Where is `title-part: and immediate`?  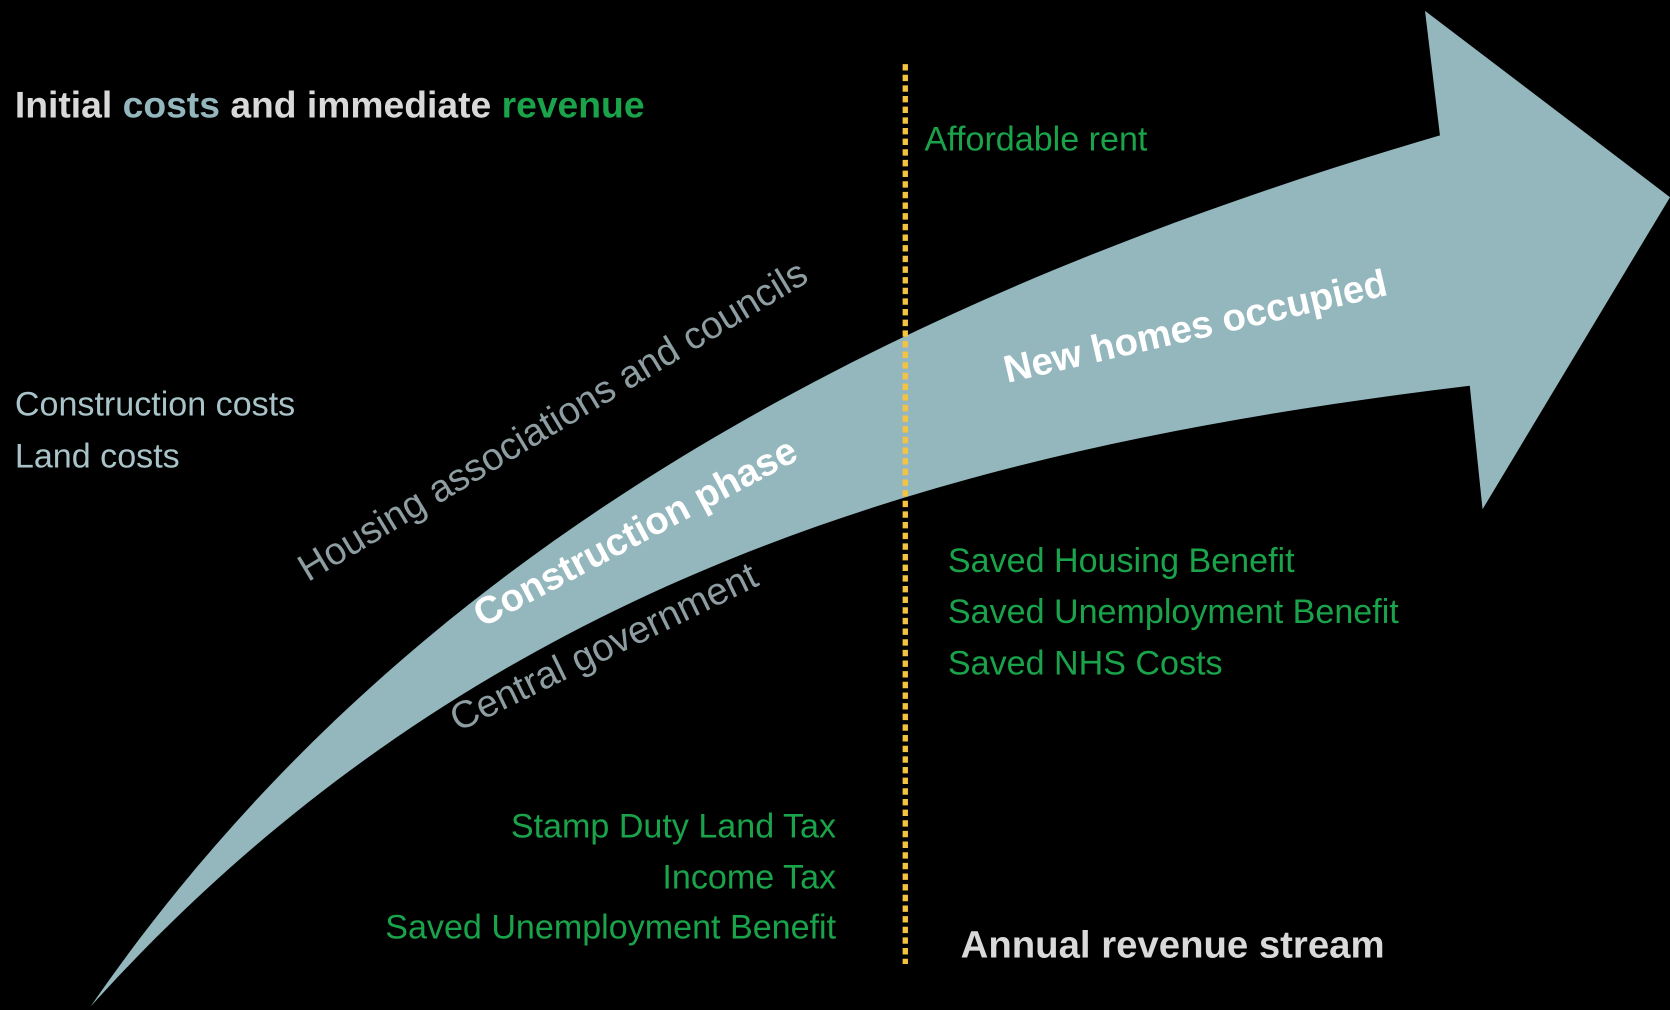
title-part: and immediate is located at coordinates (360, 104).